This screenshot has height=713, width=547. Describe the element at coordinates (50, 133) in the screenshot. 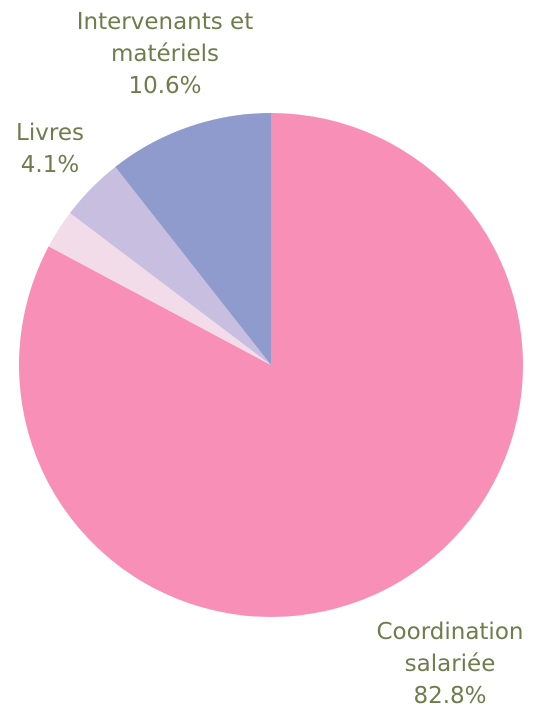

I see `slice-name: Livres` at that location.